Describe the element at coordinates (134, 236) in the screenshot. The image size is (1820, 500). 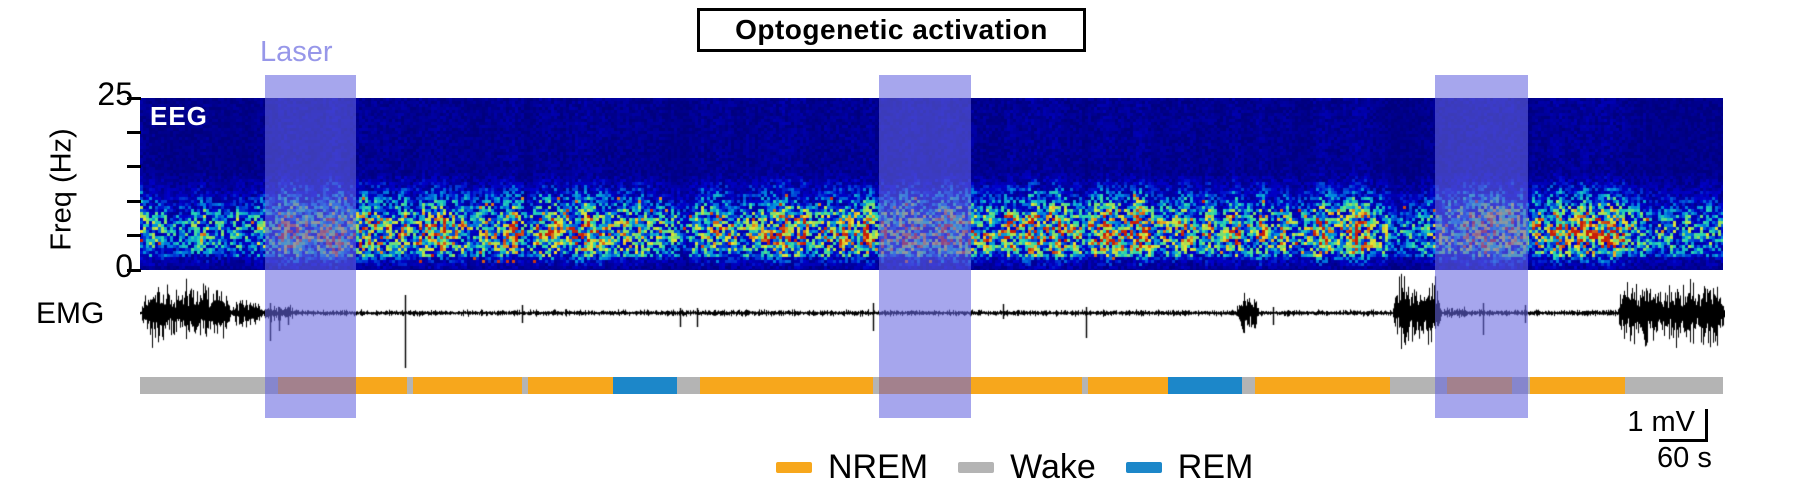
I see `freq-tick-5hz` at that location.